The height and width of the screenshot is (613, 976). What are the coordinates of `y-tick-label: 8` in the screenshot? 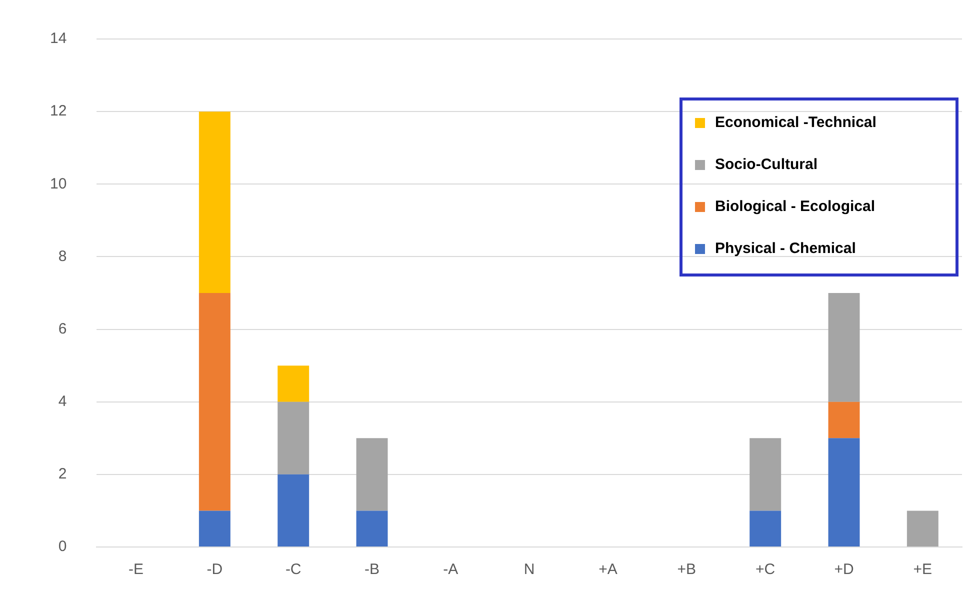 It's located at (62, 256).